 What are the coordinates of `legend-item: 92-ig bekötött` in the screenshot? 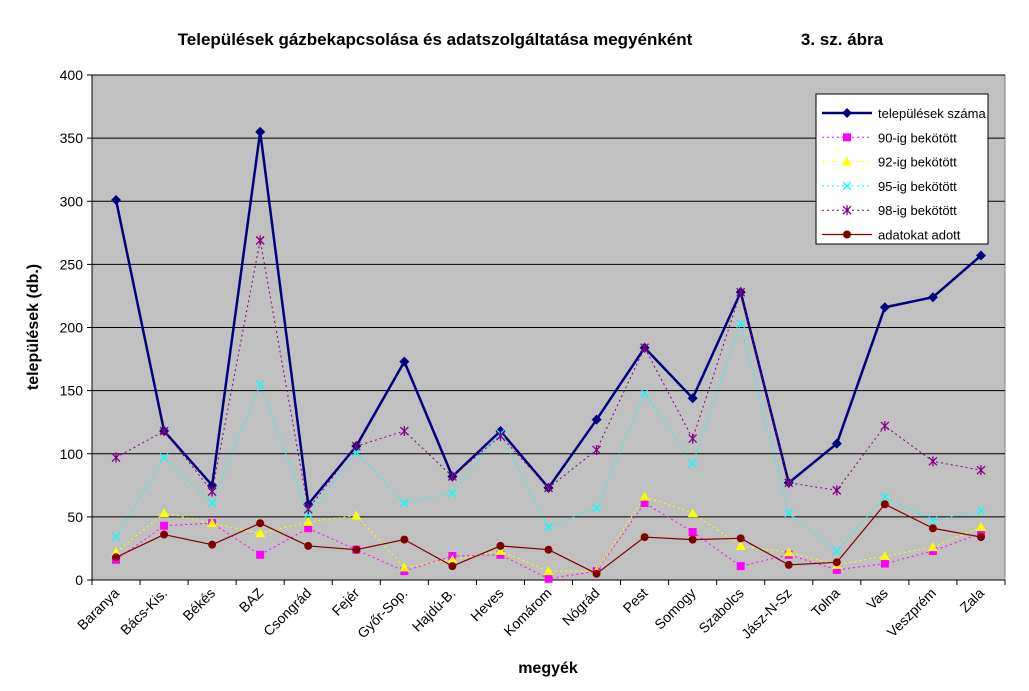 It's located at (889, 162).